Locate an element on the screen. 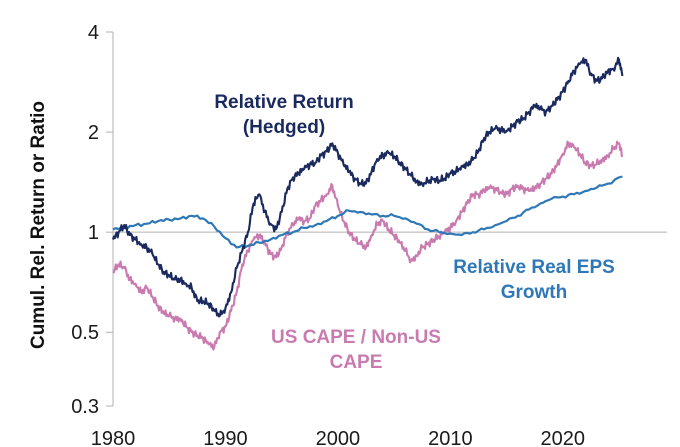 The height and width of the screenshot is (447, 680). series-label-eps: Growth is located at coordinates (534, 292).